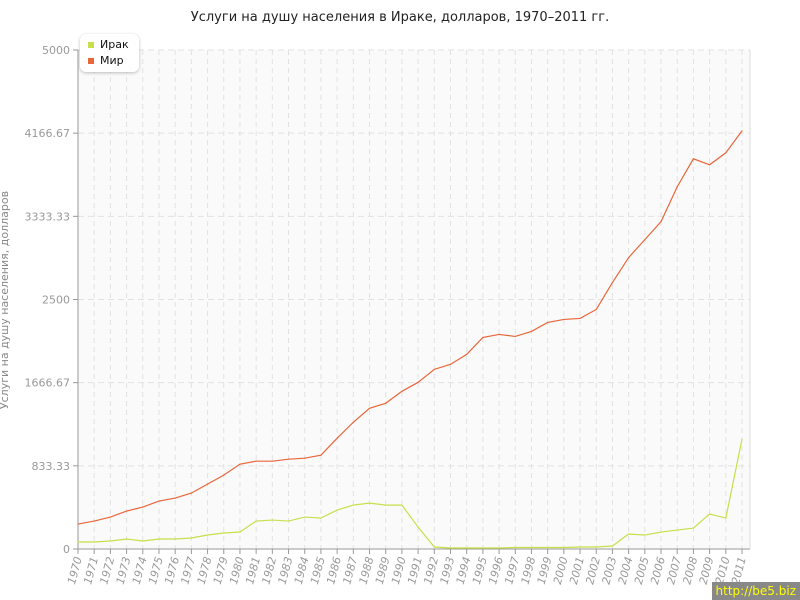  I want to click on y-tick-label: 0, so click(66, 549).